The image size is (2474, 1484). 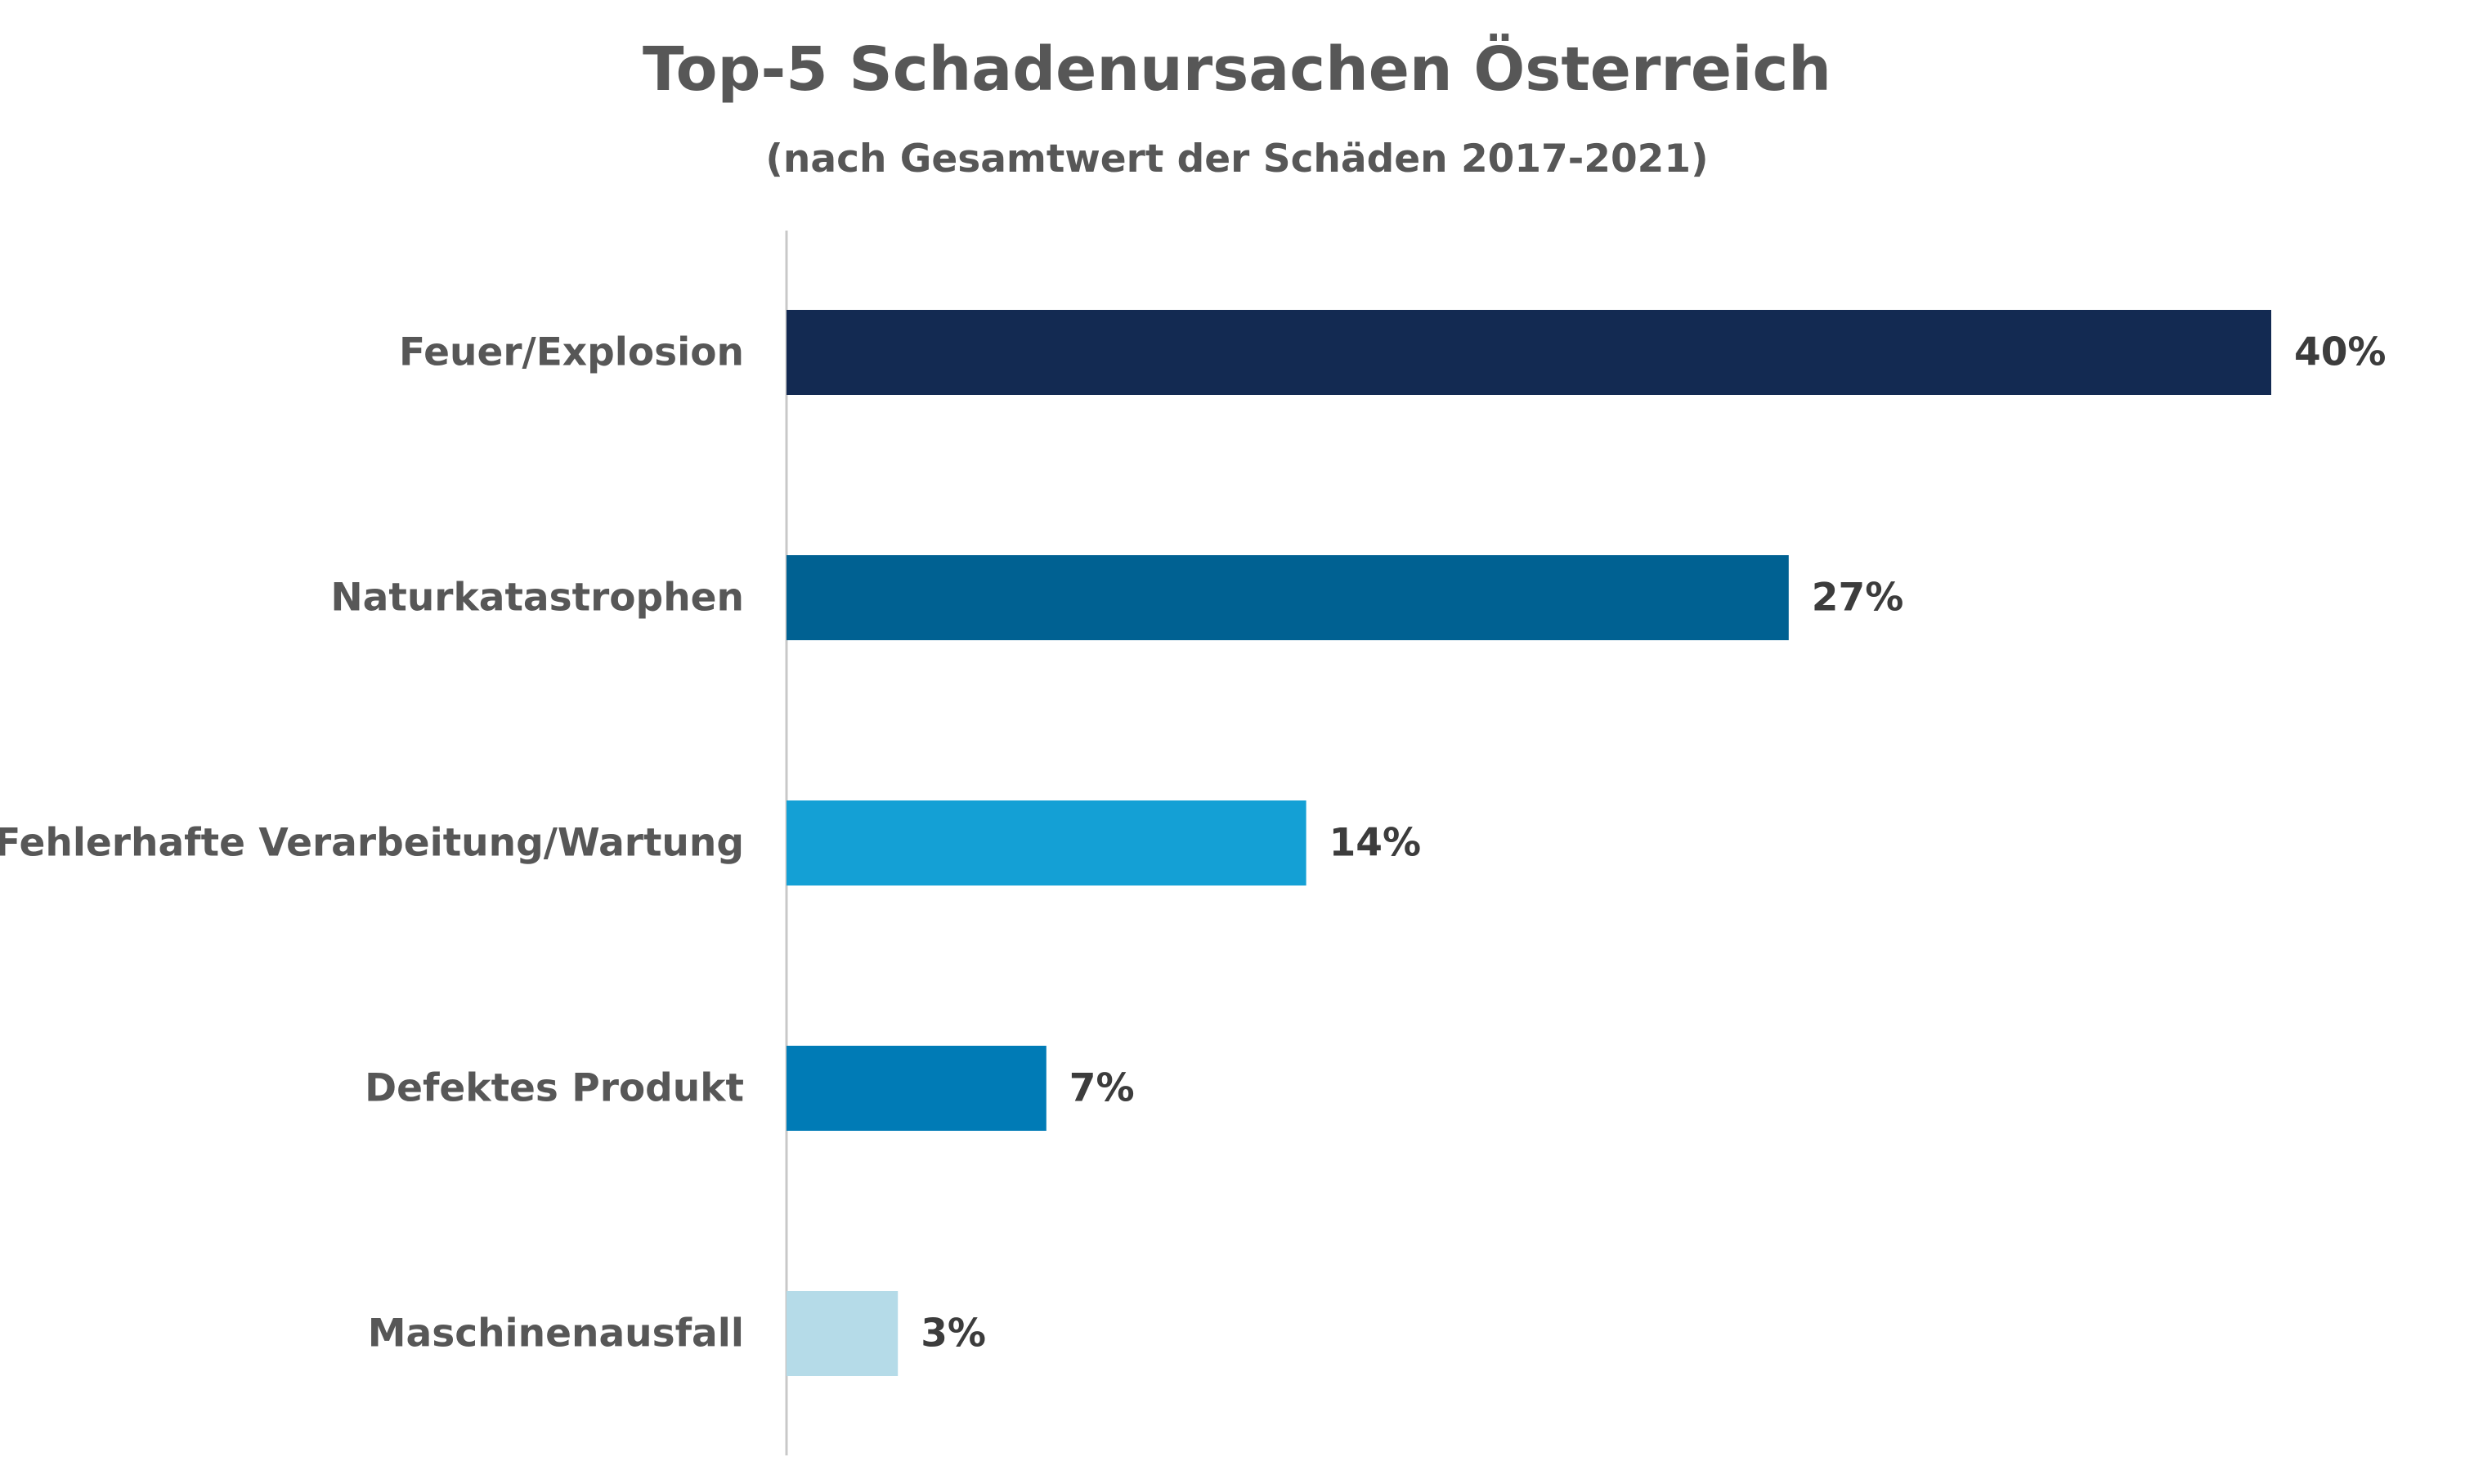 I want to click on value-label-3: 14%, so click(x=1375, y=843).